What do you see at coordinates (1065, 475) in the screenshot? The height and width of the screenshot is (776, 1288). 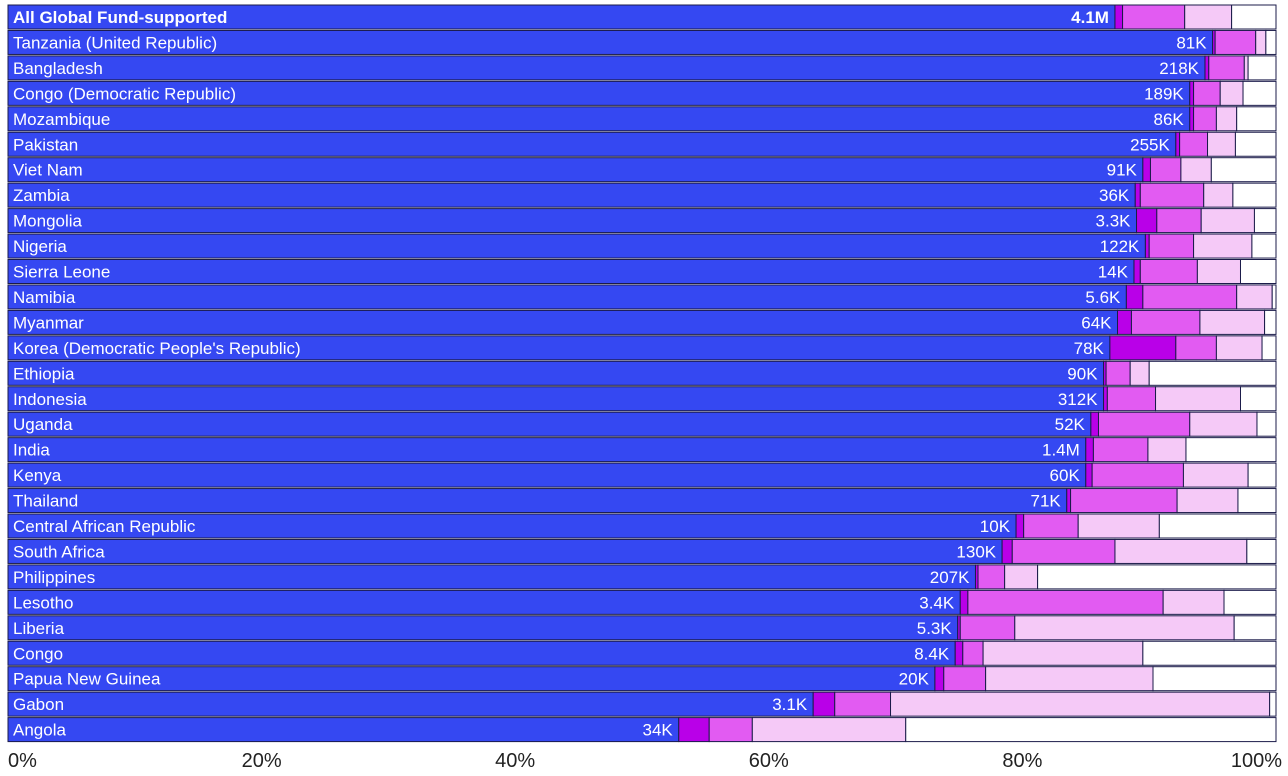 I see `bar-value-label: 60K` at bounding box center [1065, 475].